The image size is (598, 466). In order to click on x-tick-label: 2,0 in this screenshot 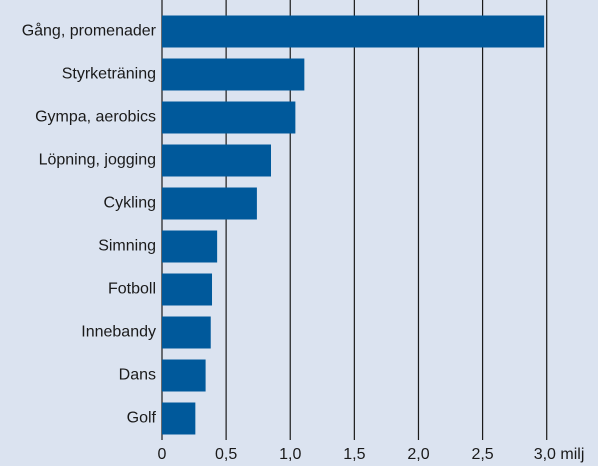, I will do `click(418, 454)`.